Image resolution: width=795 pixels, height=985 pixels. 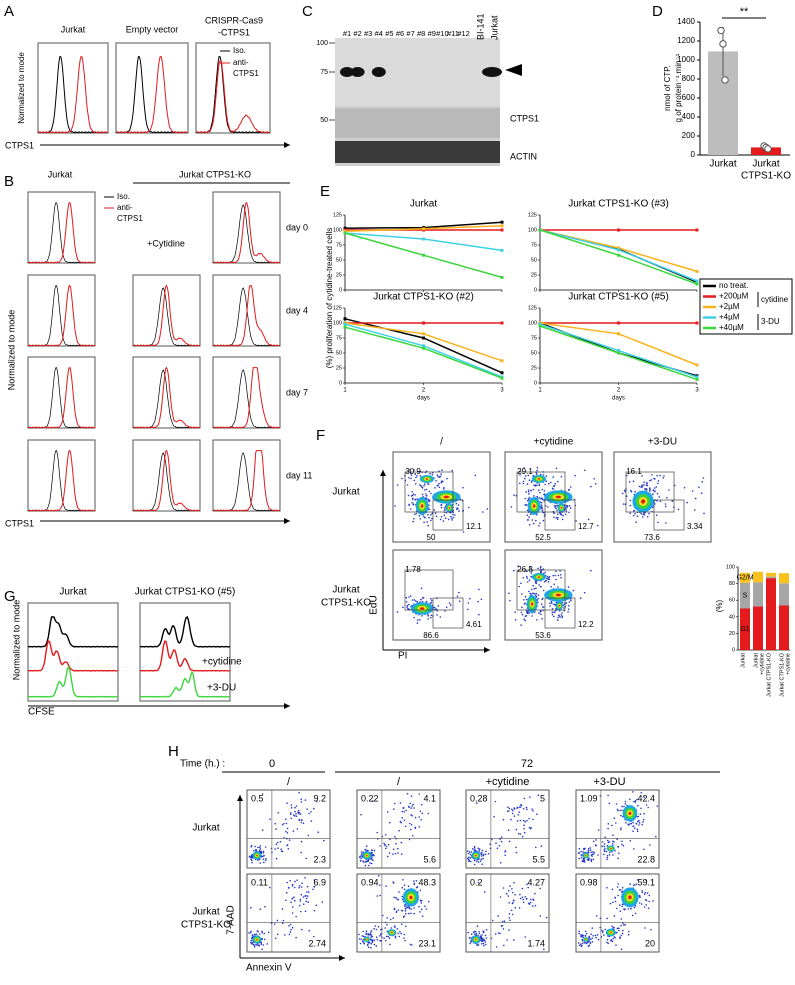 What do you see at coordinates (536, 882) in the screenshot?
I see `label: 4.27` at bounding box center [536, 882].